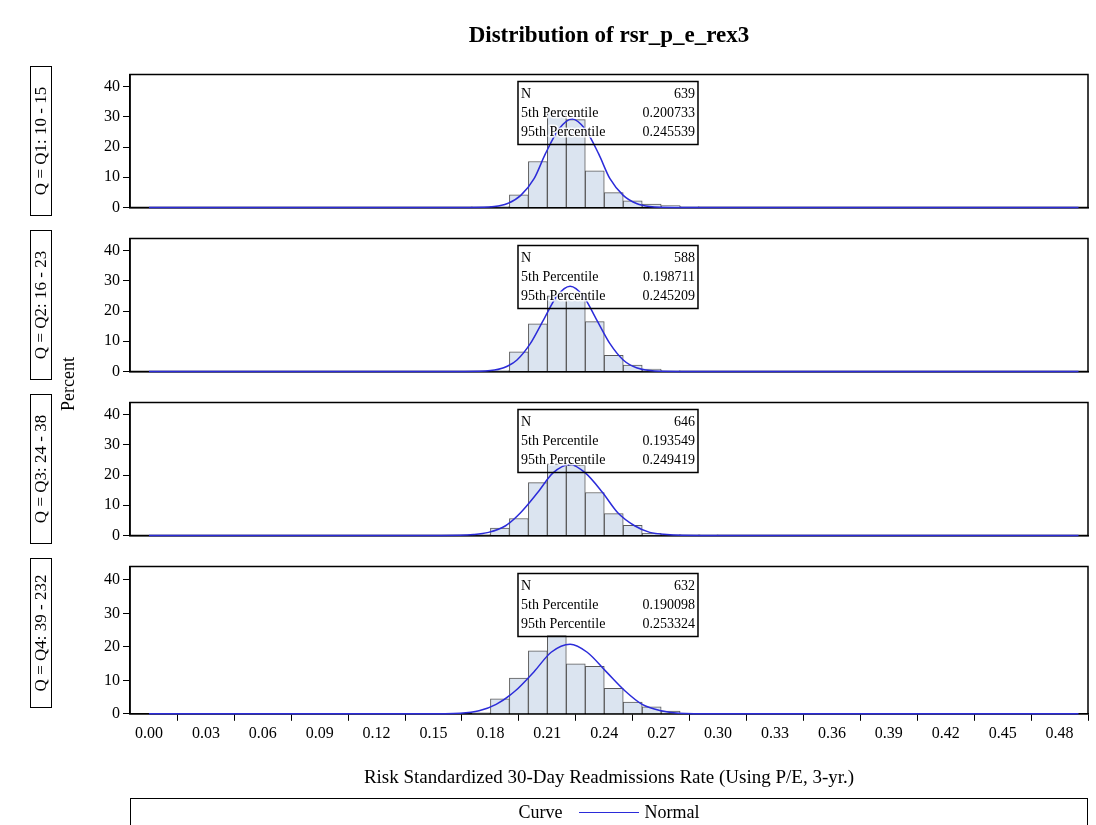  I want to click on annotation: 0.245539, so click(668, 131).